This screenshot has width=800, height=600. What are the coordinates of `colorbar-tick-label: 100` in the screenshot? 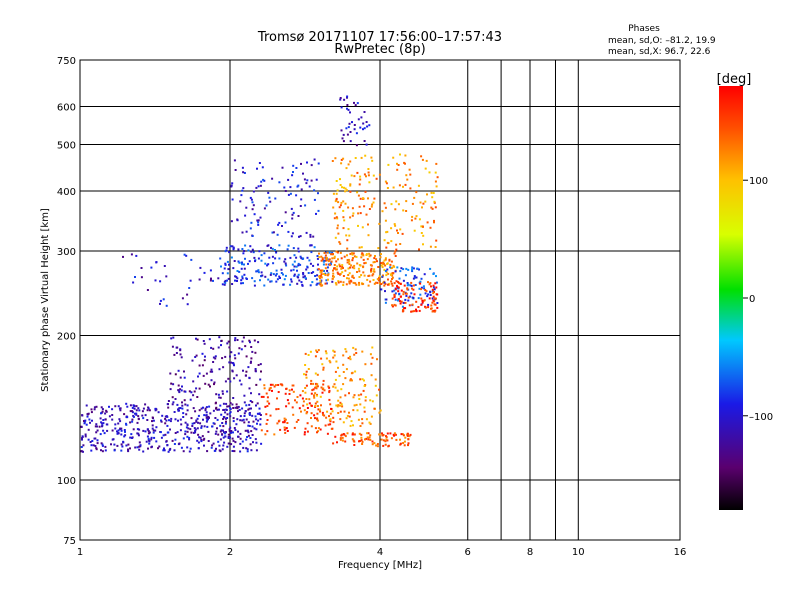 It's located at (758, 181).